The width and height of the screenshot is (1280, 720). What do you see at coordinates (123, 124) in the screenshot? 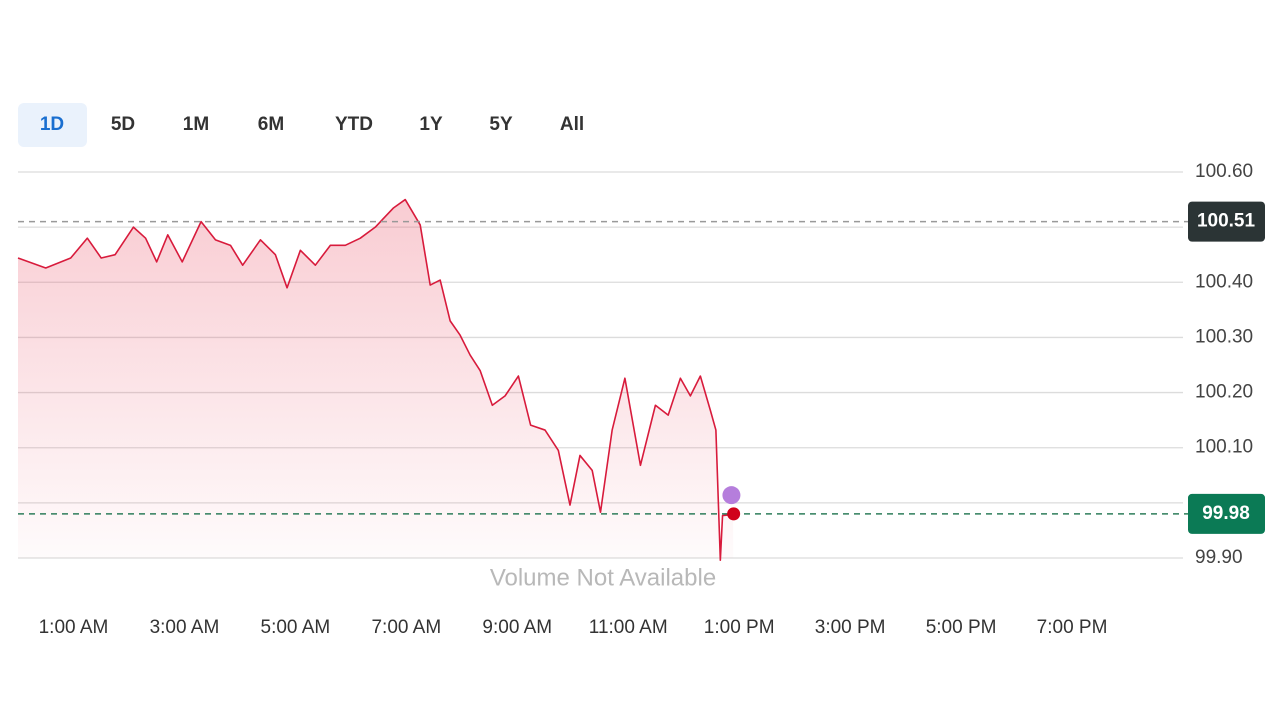
I see `range-button: 5D` at bounding box center [123, 124].